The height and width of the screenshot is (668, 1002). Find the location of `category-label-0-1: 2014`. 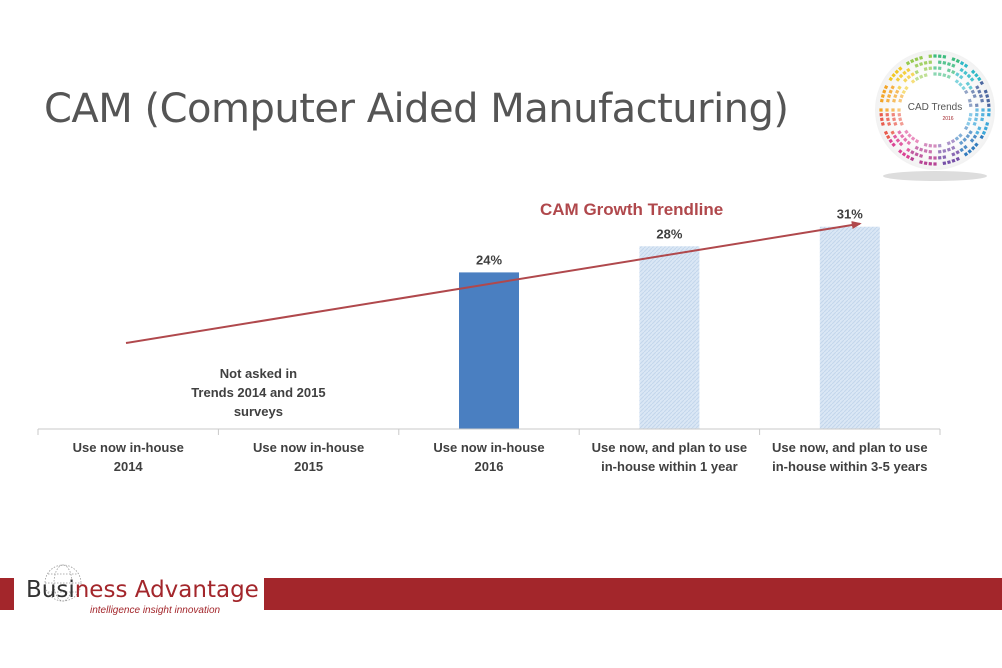

category-label-0-1: 2014 is located at coordinates (129, 466).